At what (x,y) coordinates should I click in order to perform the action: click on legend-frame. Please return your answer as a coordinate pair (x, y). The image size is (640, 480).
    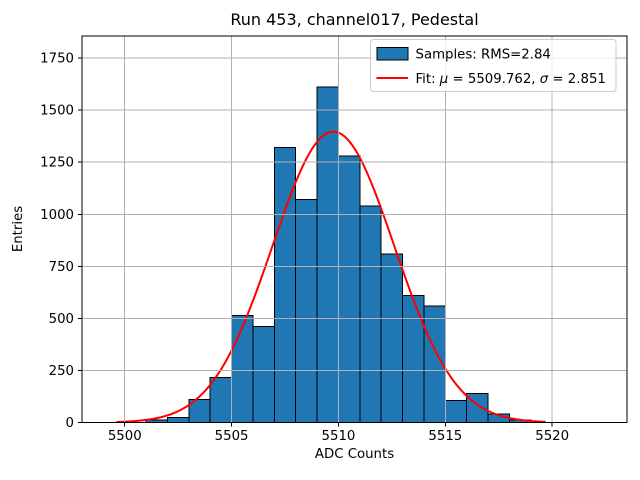
    Looking at the image, I should click on (493, 65).